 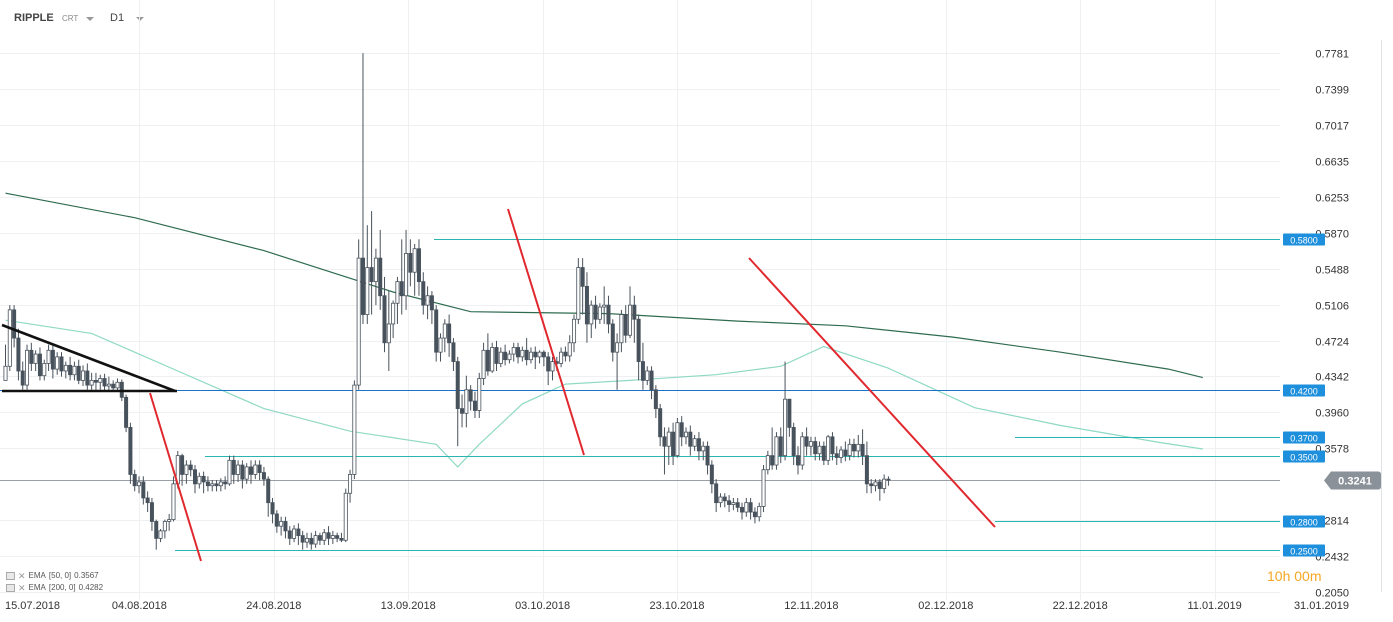 What do you see at coordinates (1332, 343) in the screenshot?
I see `y-tick-label: 0.4724` at bounding box center [1332, 343].